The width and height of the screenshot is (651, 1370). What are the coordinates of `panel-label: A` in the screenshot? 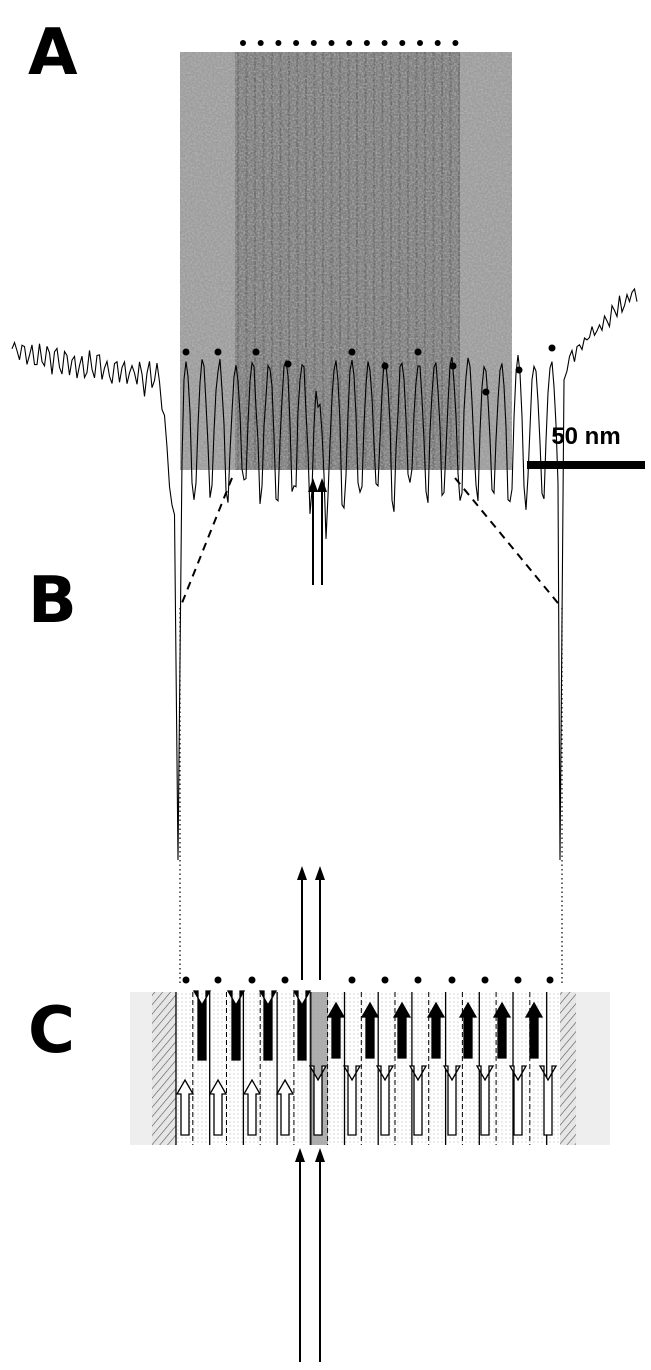 It's located at (53, 53).